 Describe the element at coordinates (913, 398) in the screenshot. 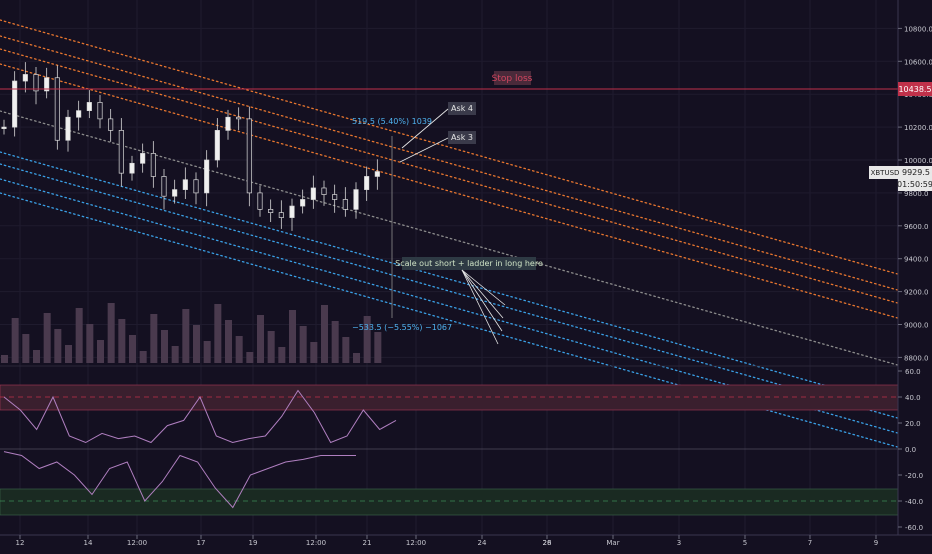

I see `osc-tick-label: 40.0` at that location.